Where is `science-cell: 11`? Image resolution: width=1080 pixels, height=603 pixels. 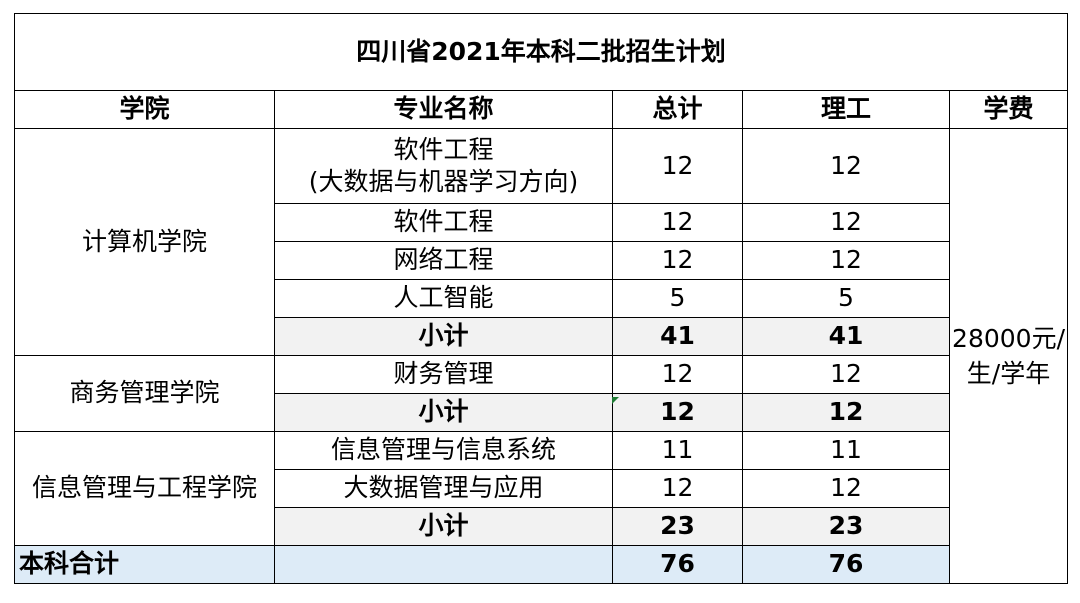
science-cell: 11 is located at coordinates (846, 450).